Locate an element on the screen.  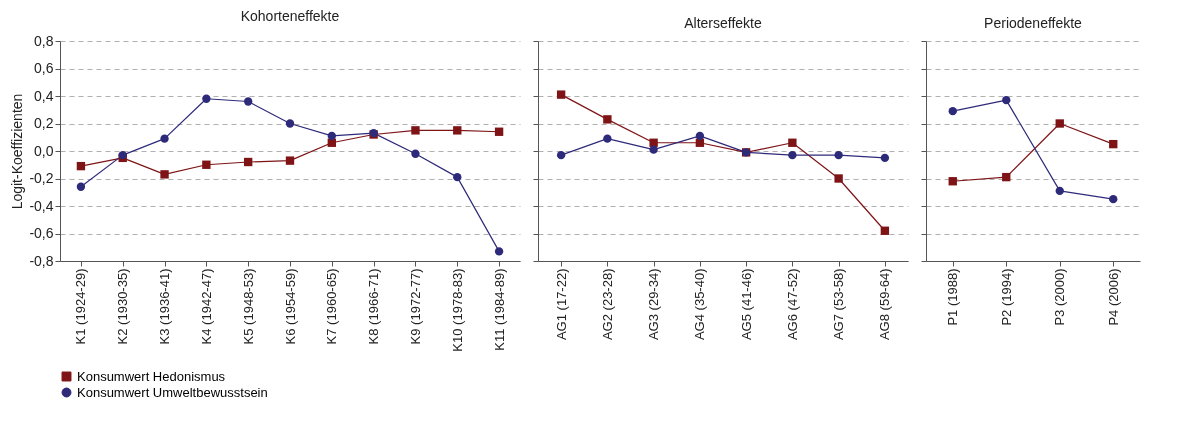
chart-title: Alterseffekte is located at coordinates (723, 22).